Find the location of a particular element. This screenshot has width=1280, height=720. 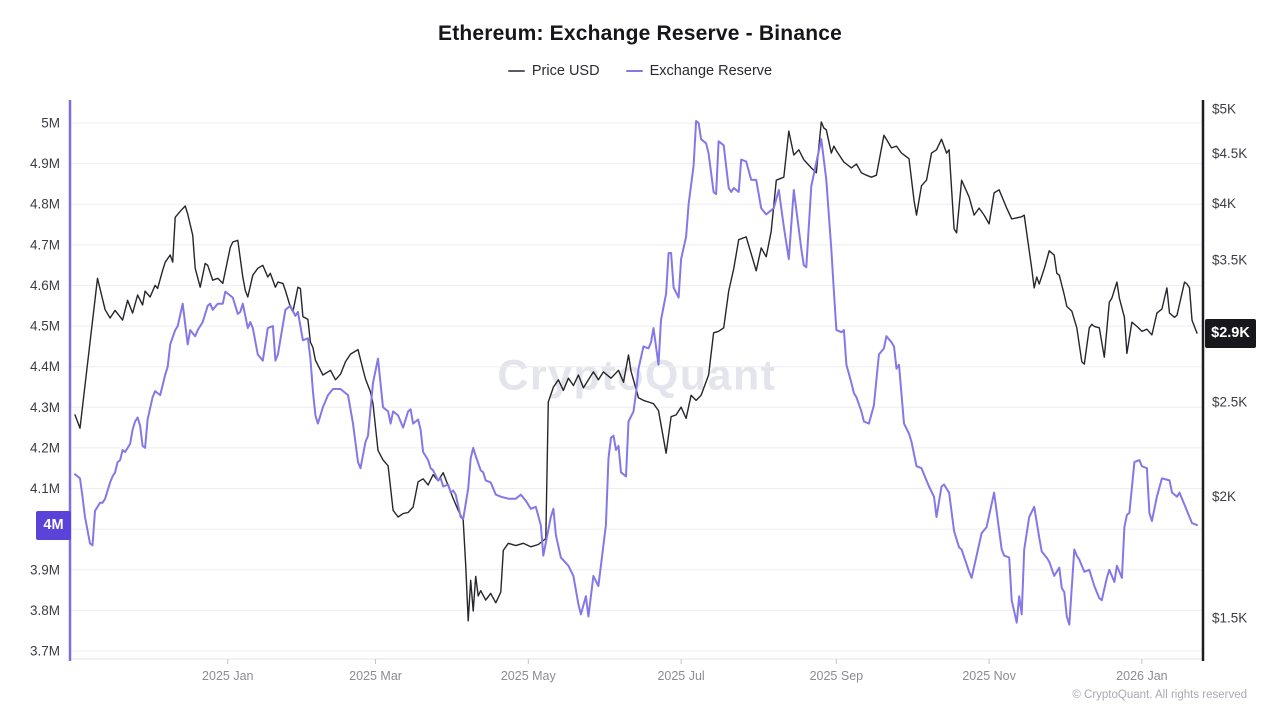

exchange-reserve-line-swatch is located at coordinates (634, 71).